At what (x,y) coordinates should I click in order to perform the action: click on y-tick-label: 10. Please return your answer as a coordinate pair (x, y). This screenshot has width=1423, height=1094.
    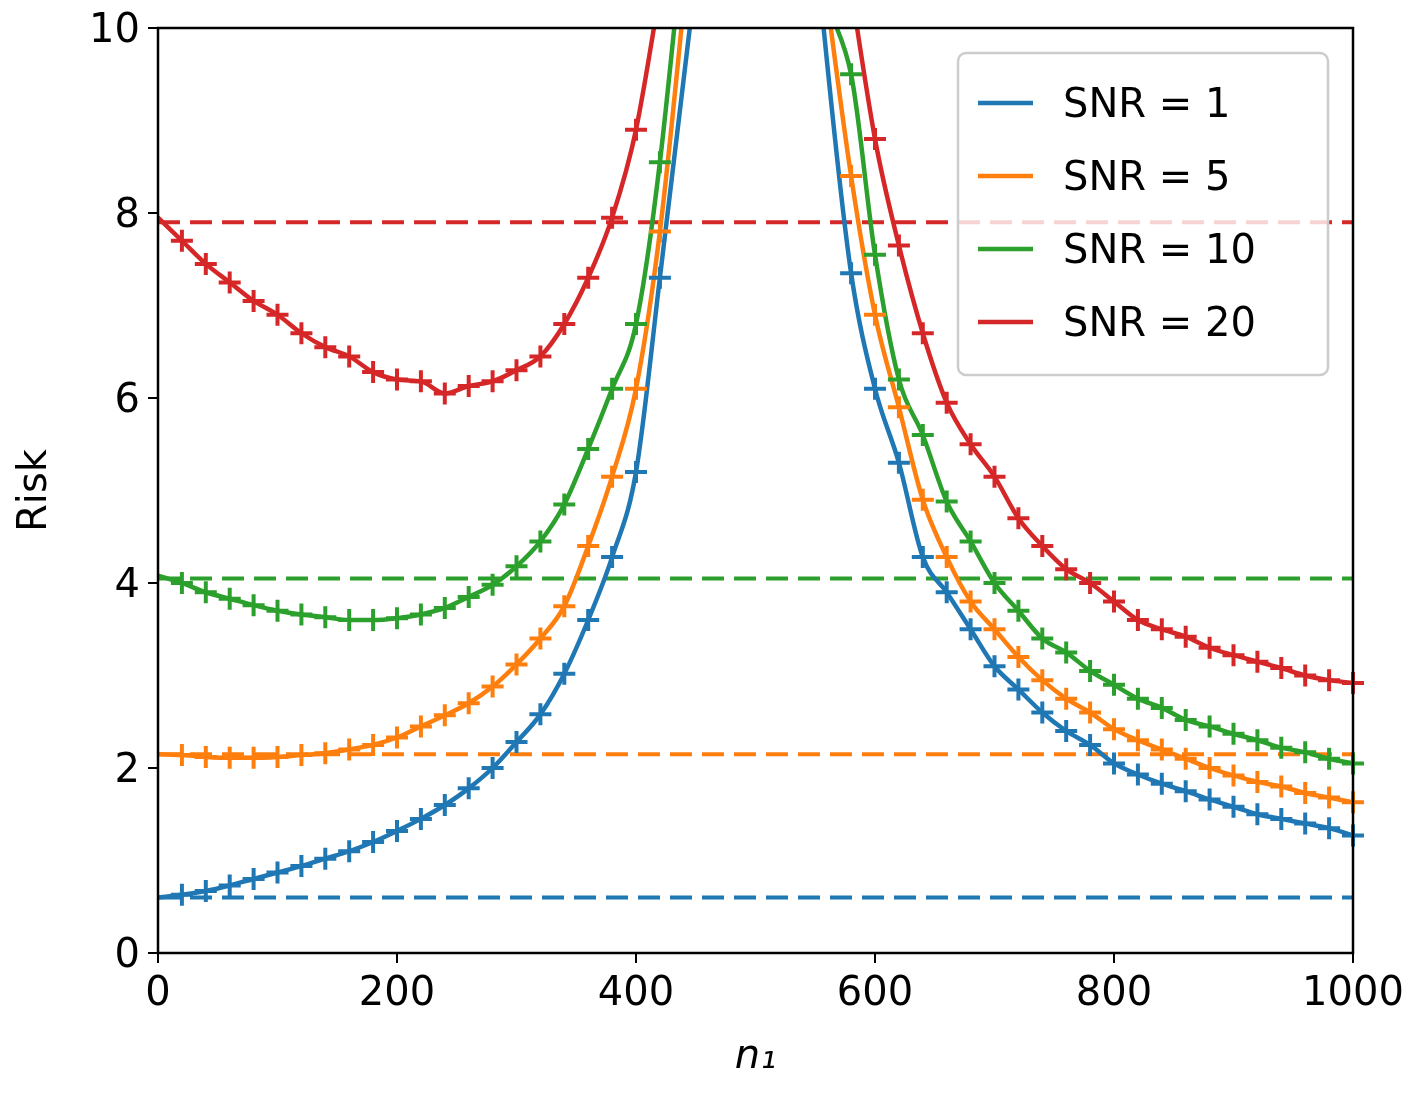
    Looking at the image, I should click on (114, 28).